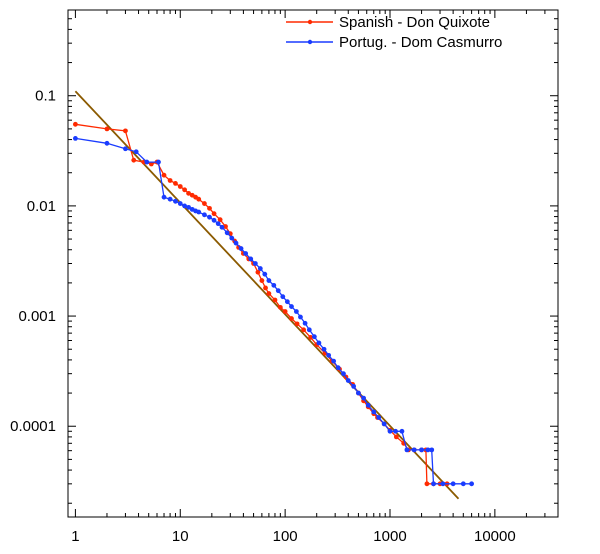  I want to click on legend-marker-spanish, so click(310, 22).